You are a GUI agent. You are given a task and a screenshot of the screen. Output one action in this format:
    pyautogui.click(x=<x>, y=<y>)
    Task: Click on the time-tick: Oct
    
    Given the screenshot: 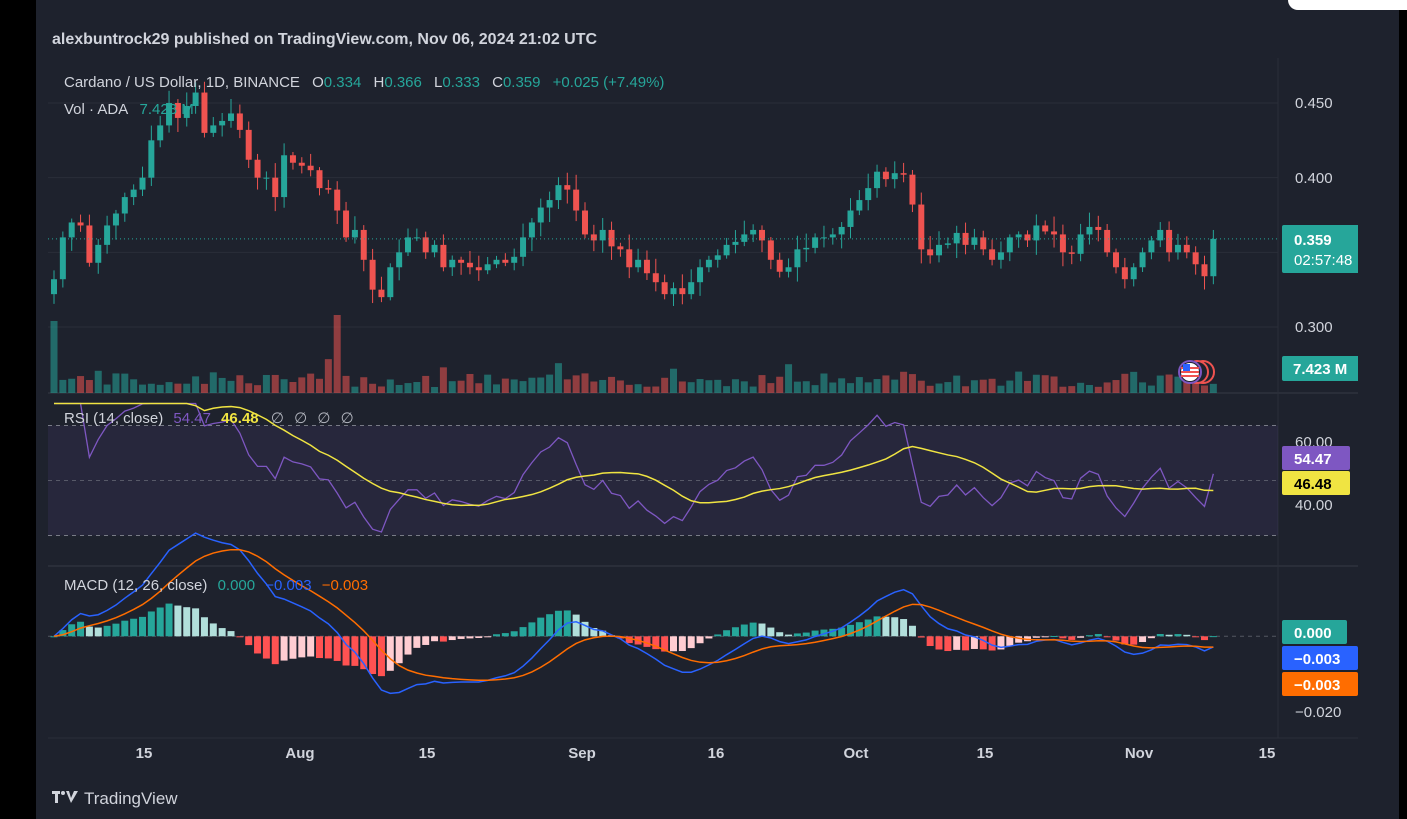 What is the action you would take?
    pyautogui.click(x=855, y=753)
    